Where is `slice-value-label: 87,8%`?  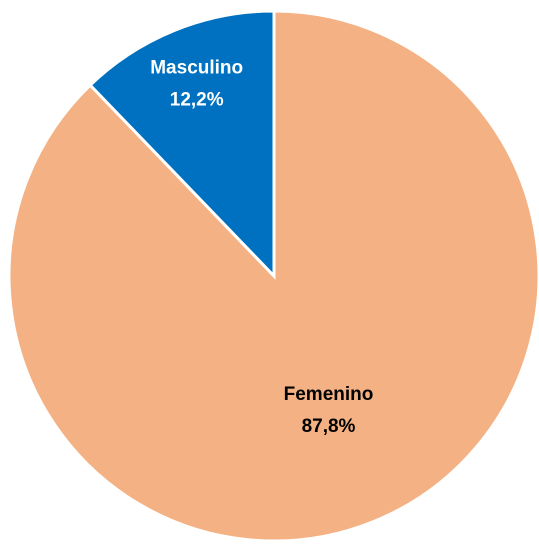
slice-value-label: 87,8% is located at coordinates (329, 426).